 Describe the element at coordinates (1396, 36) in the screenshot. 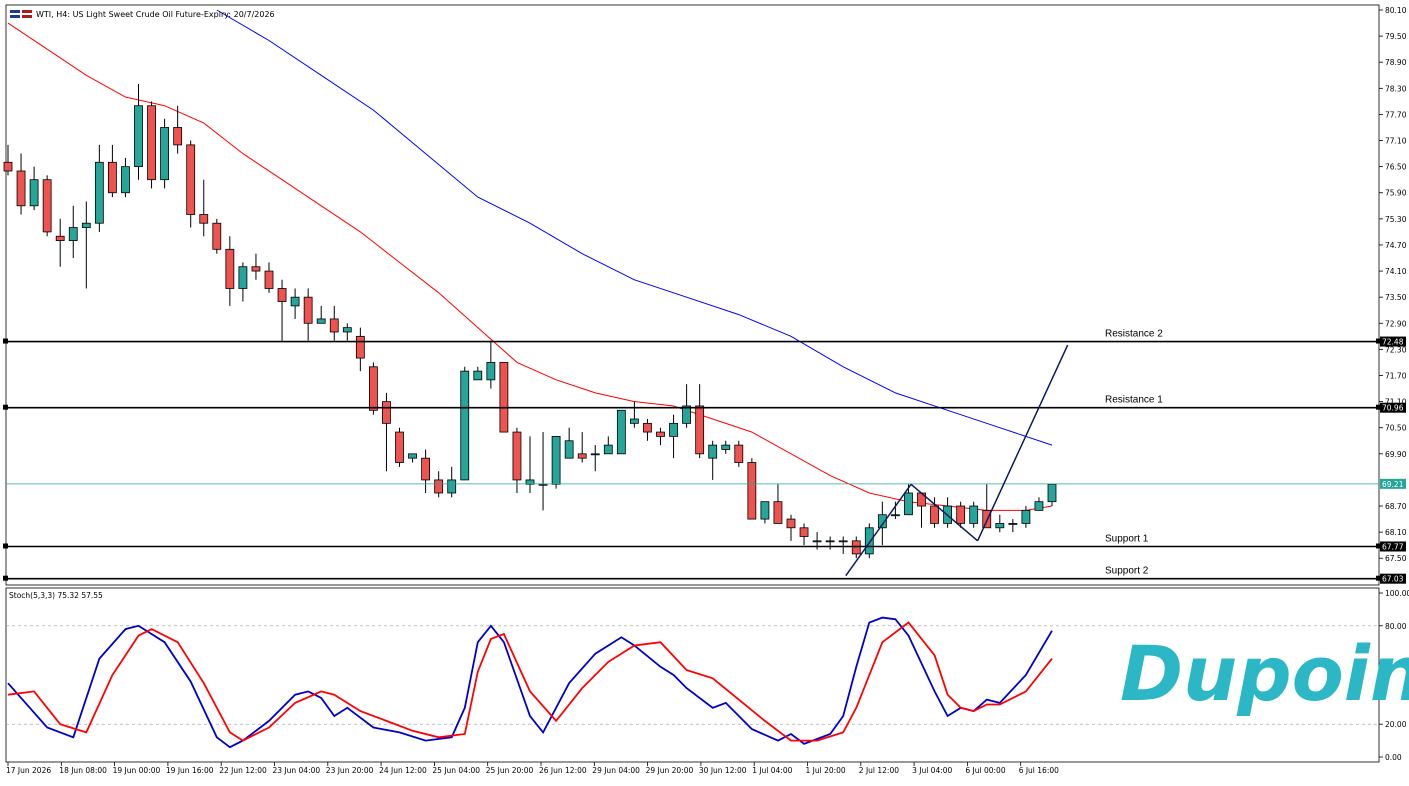

I see `price-tick-label: 79.50` at that location.